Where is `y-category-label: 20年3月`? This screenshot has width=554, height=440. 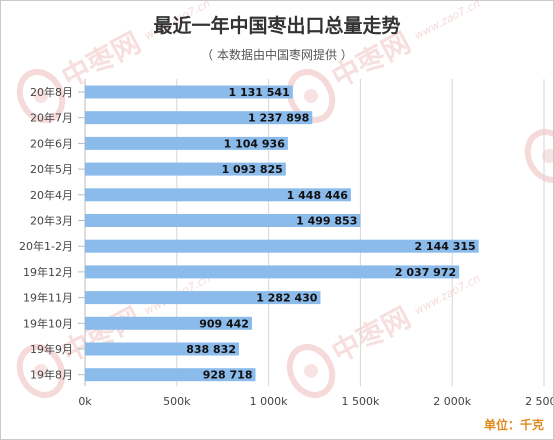
y-category-label: 20年3月 is located at coordinates (51, 221).